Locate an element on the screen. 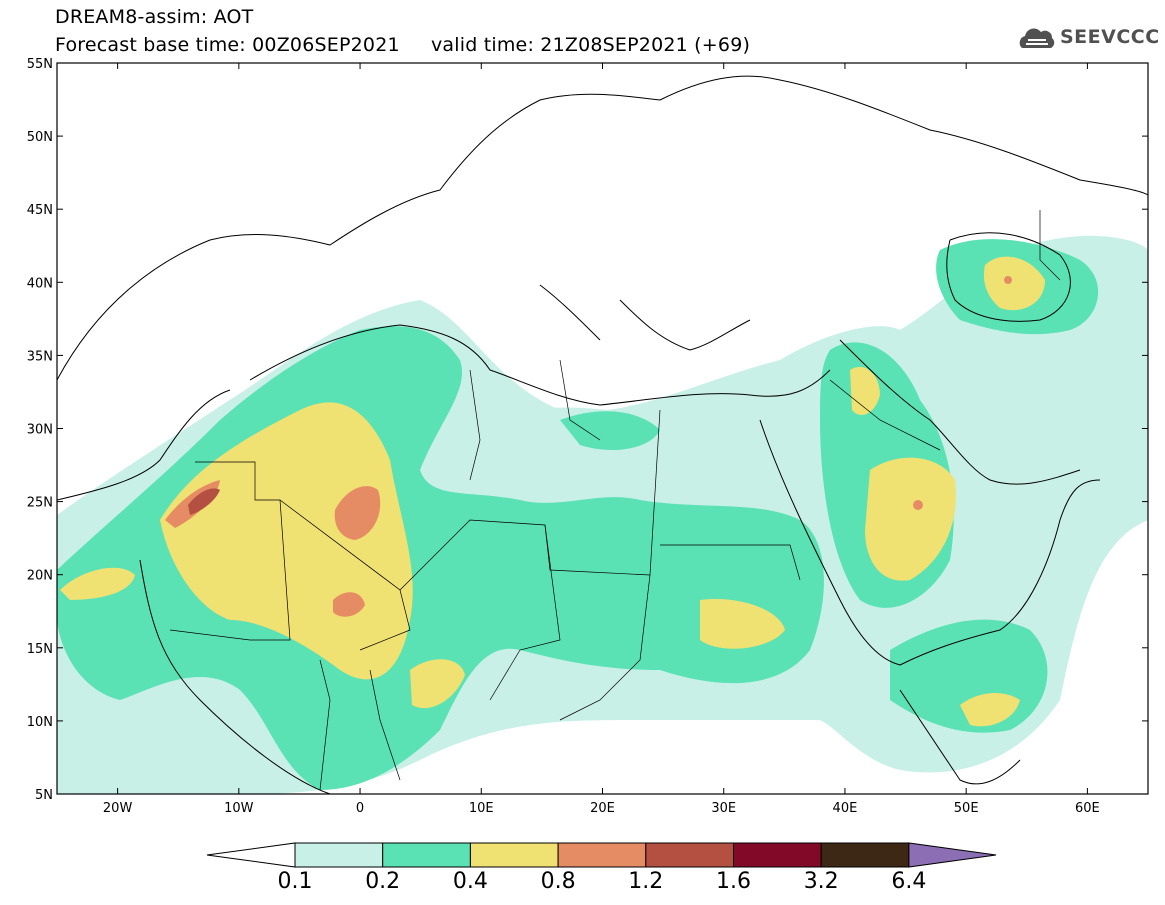 The height and width of the screenshot is (905, 1165). colorbar-level-label: 6.4 is located at coordinates (909, 881).